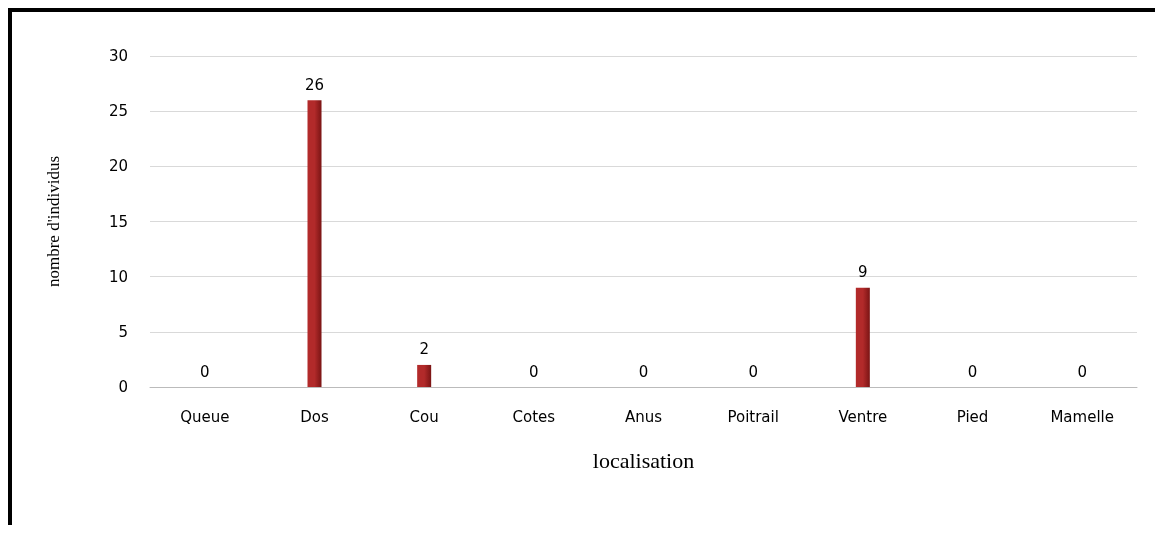 Image resolution: width=1163 pixels, height=533 pixels. What do you see at coordinates (643, 416) in the screenshot?
I see `x-tick-label: Anus` at bounding box center [643, 416].